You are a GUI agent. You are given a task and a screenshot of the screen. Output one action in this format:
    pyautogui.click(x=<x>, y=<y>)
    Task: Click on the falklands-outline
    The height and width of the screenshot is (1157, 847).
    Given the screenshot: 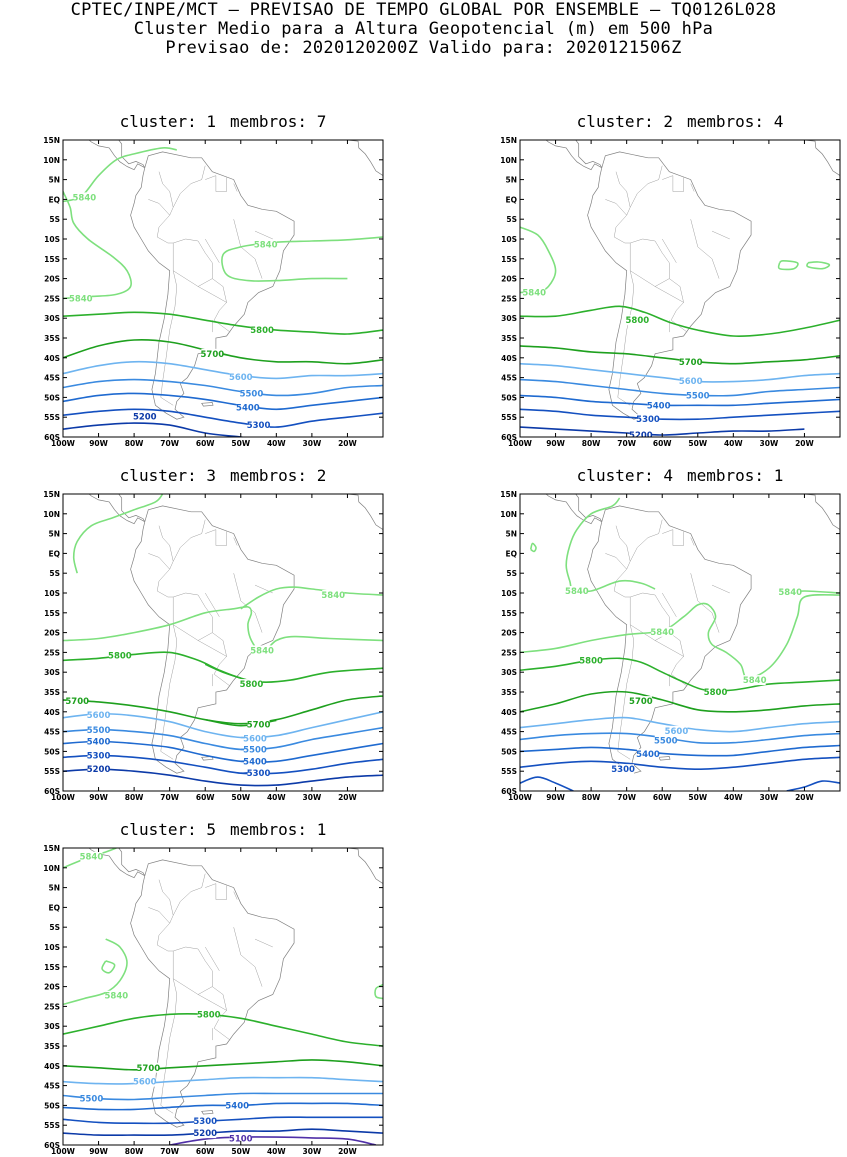 What is the action you would take?
    pyautogui.click(x=207, y=1112)
    